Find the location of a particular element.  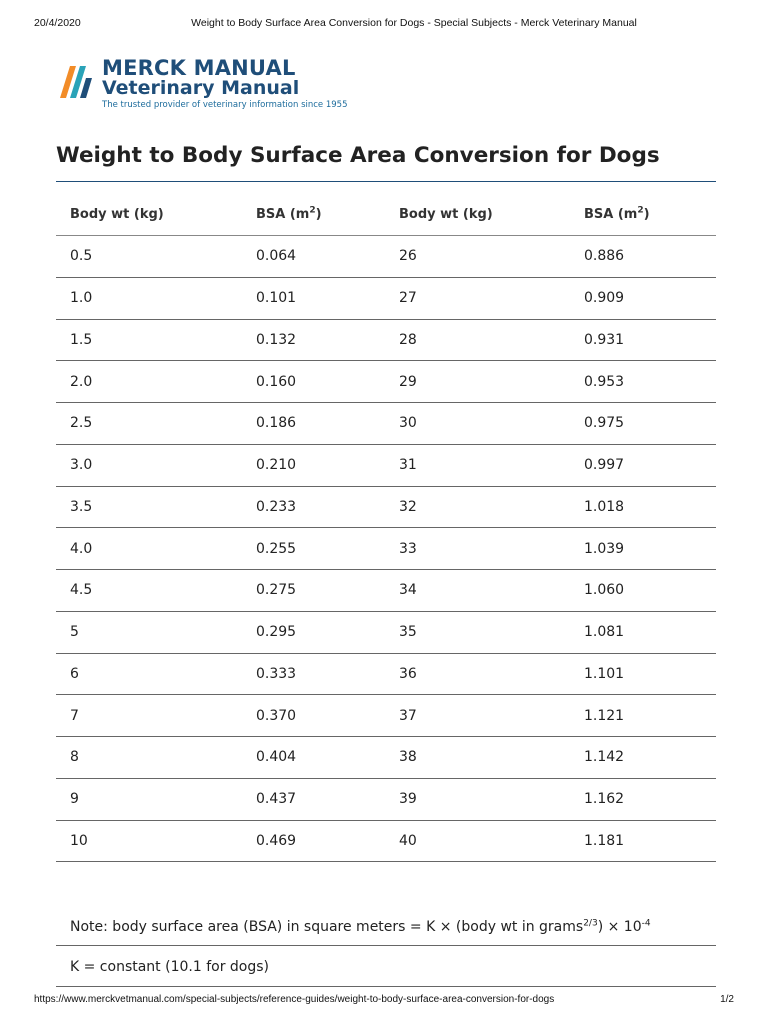

table-row: 4.0 0.255 33 1.039 is located at coordinates (386, 548).